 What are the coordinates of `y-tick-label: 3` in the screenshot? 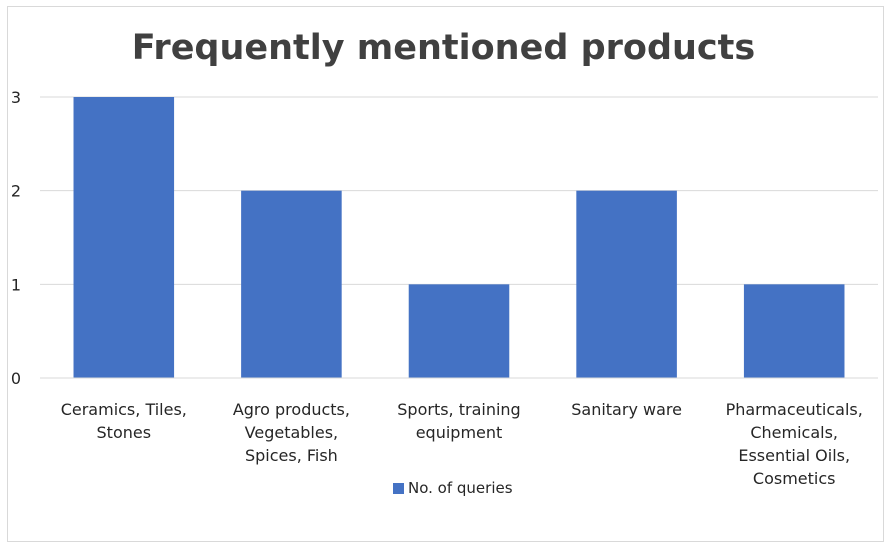 It's located at (16, 97).